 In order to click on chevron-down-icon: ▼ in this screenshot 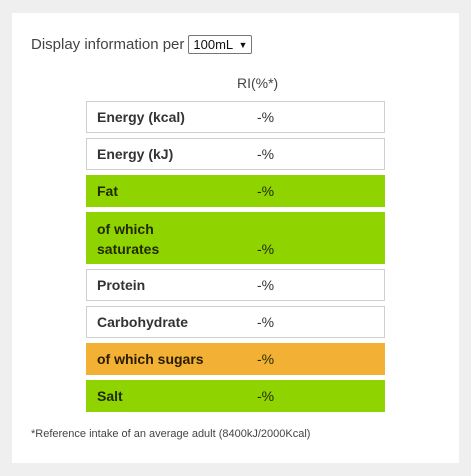, I will do `click(243, 44)`.